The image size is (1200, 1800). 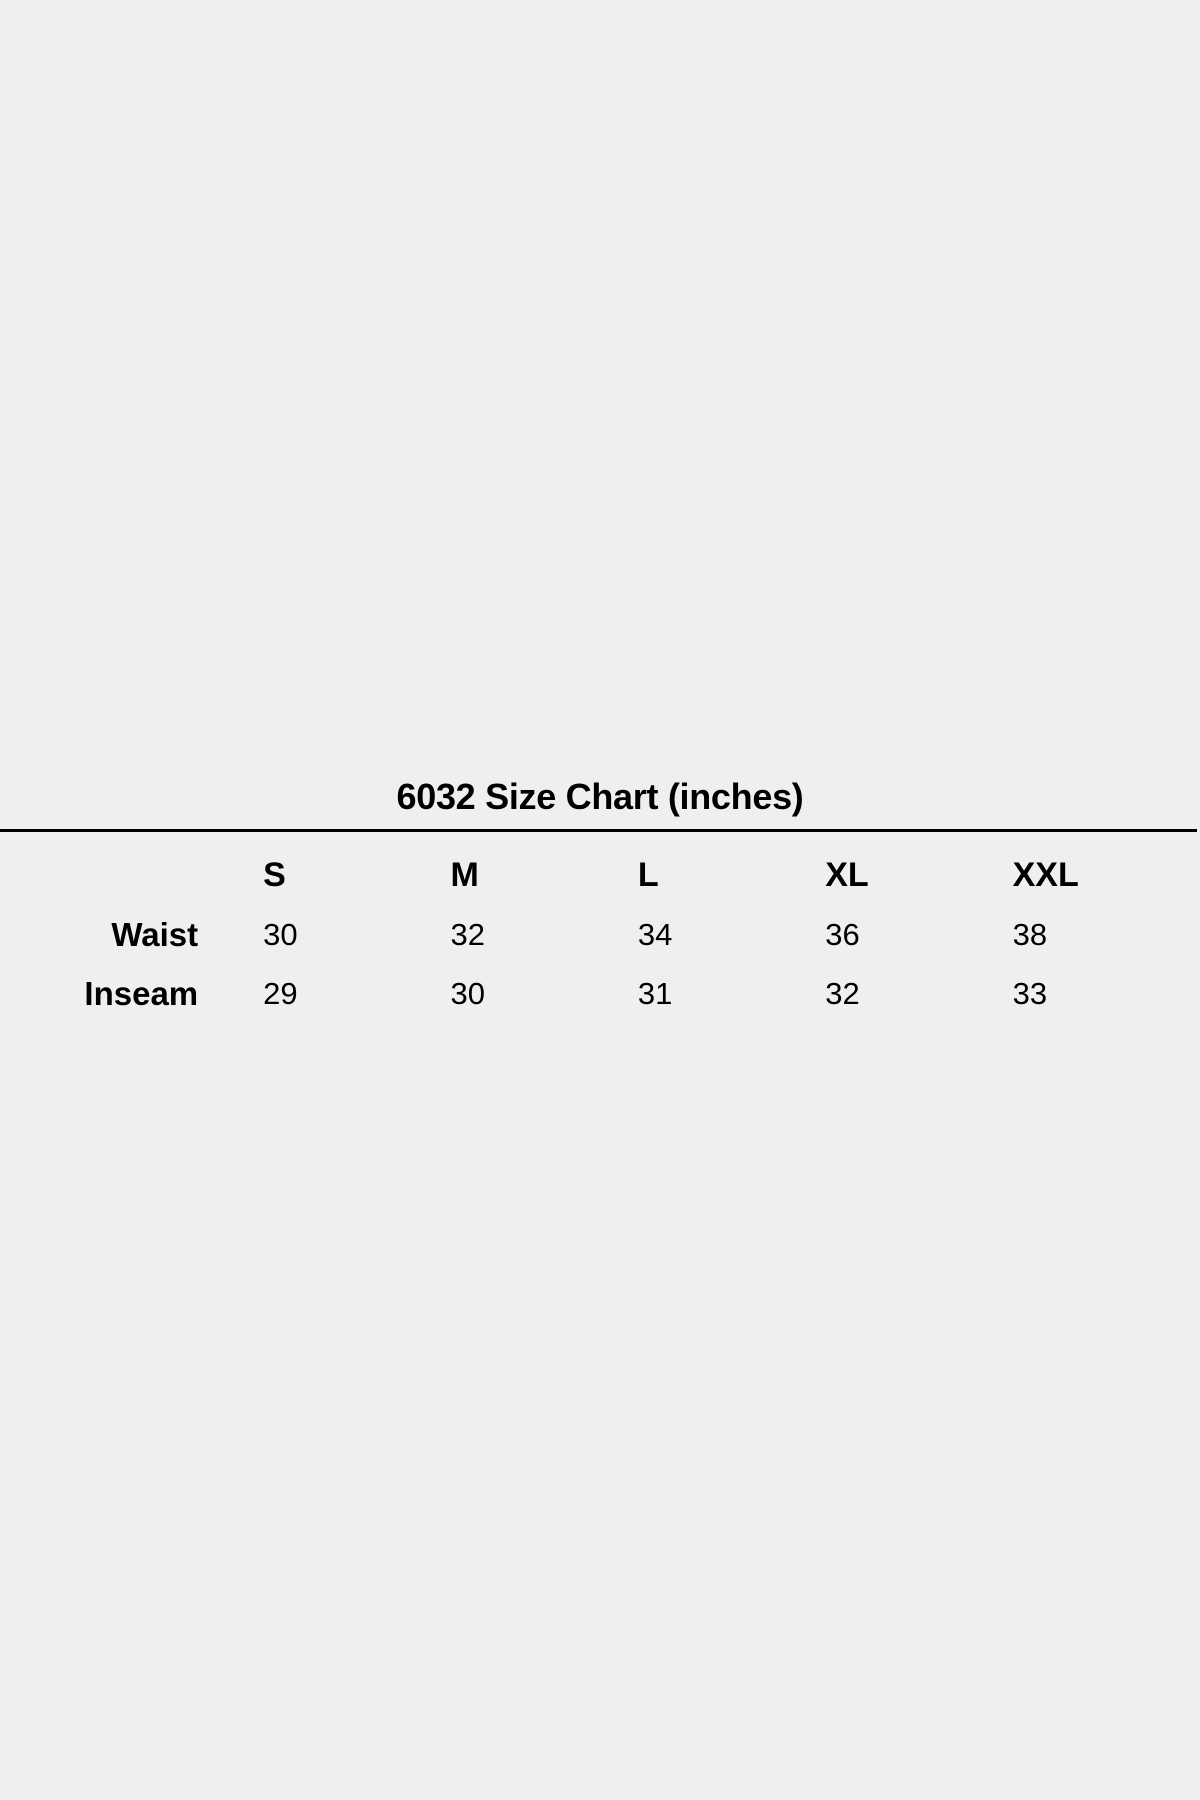 What do you see at coordinates (1030, 993) in the screenshot?
I see `cell-inseam-xxl: 33` at bounding box center [1030, 993].